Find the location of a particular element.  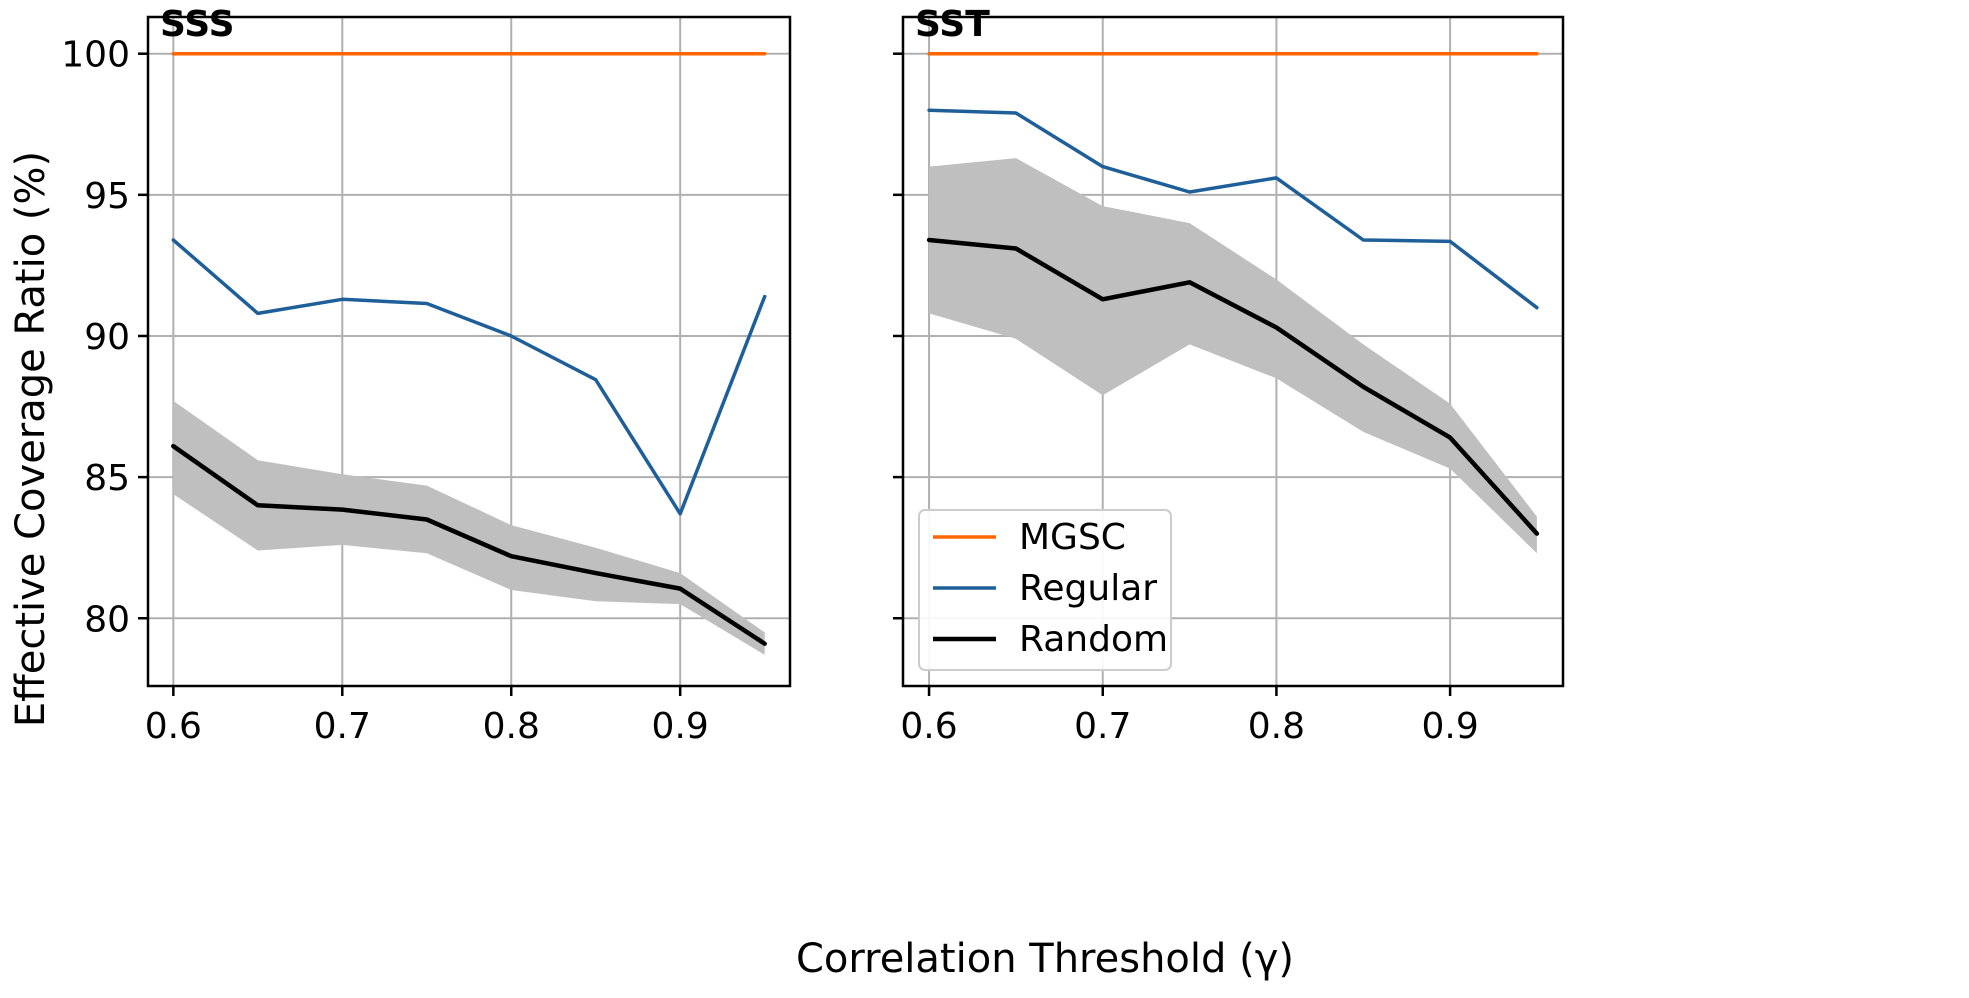

panel-title: SST is located at coordinates (952, 24).